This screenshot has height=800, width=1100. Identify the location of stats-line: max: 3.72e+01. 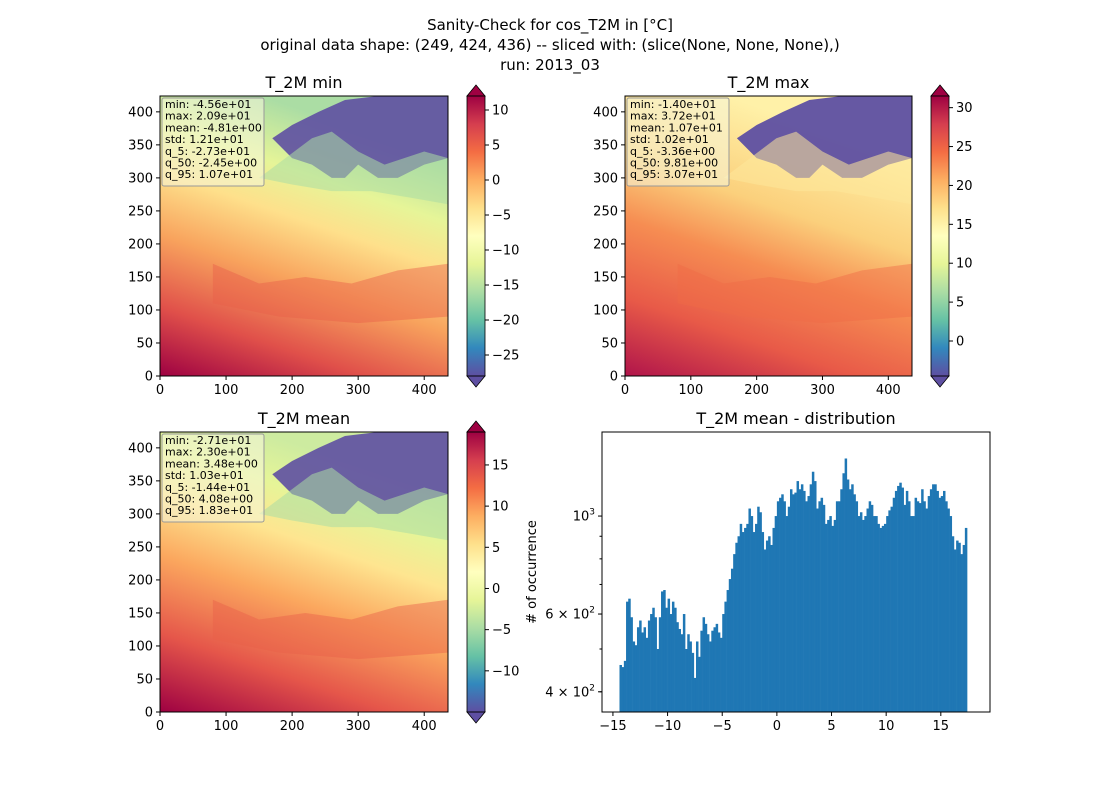
(673, 116).